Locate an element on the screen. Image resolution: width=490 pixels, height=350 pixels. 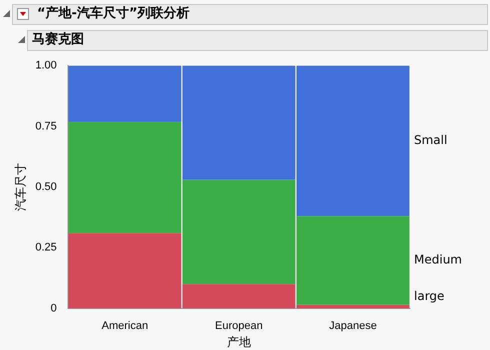
series-label: Medium is located at coordinates (438, 259).